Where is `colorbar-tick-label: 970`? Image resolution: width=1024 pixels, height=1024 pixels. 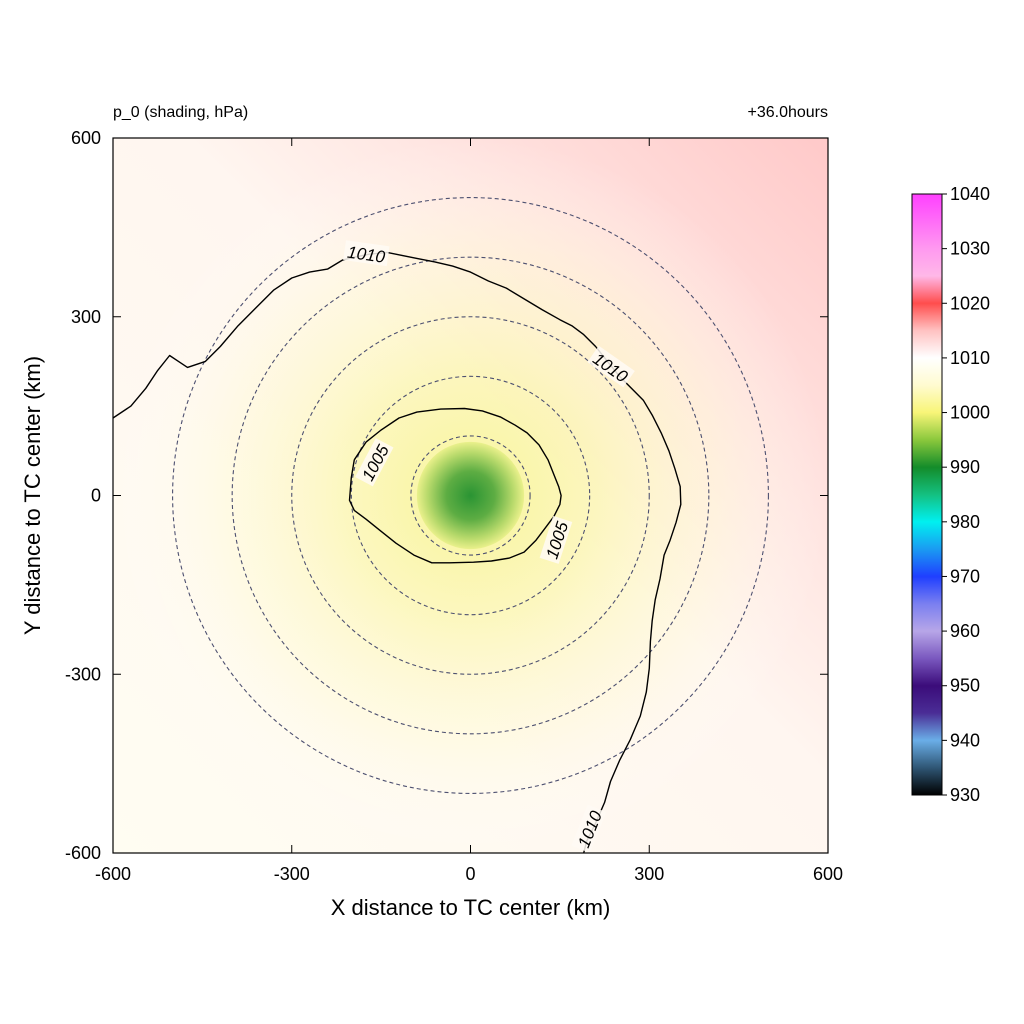
colorbar-tick-label: 970 is located at coordinates (965, 576).